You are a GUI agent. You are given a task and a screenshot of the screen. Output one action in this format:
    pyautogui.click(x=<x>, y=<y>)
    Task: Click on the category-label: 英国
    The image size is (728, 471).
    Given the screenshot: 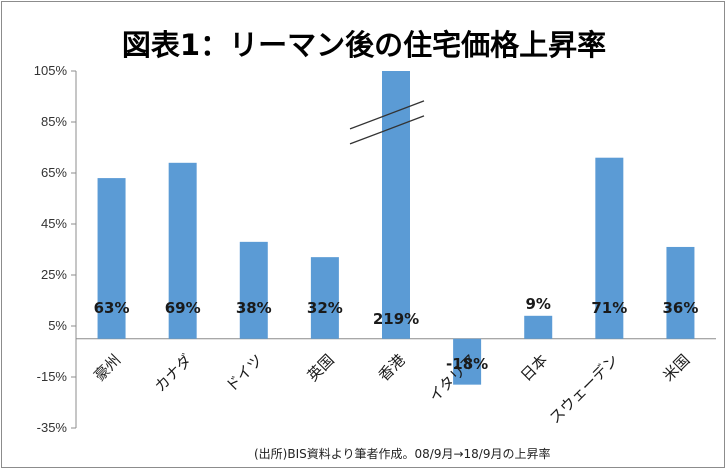 What is the action you would take?
    pyautogui.click(x=321, y=368)
    